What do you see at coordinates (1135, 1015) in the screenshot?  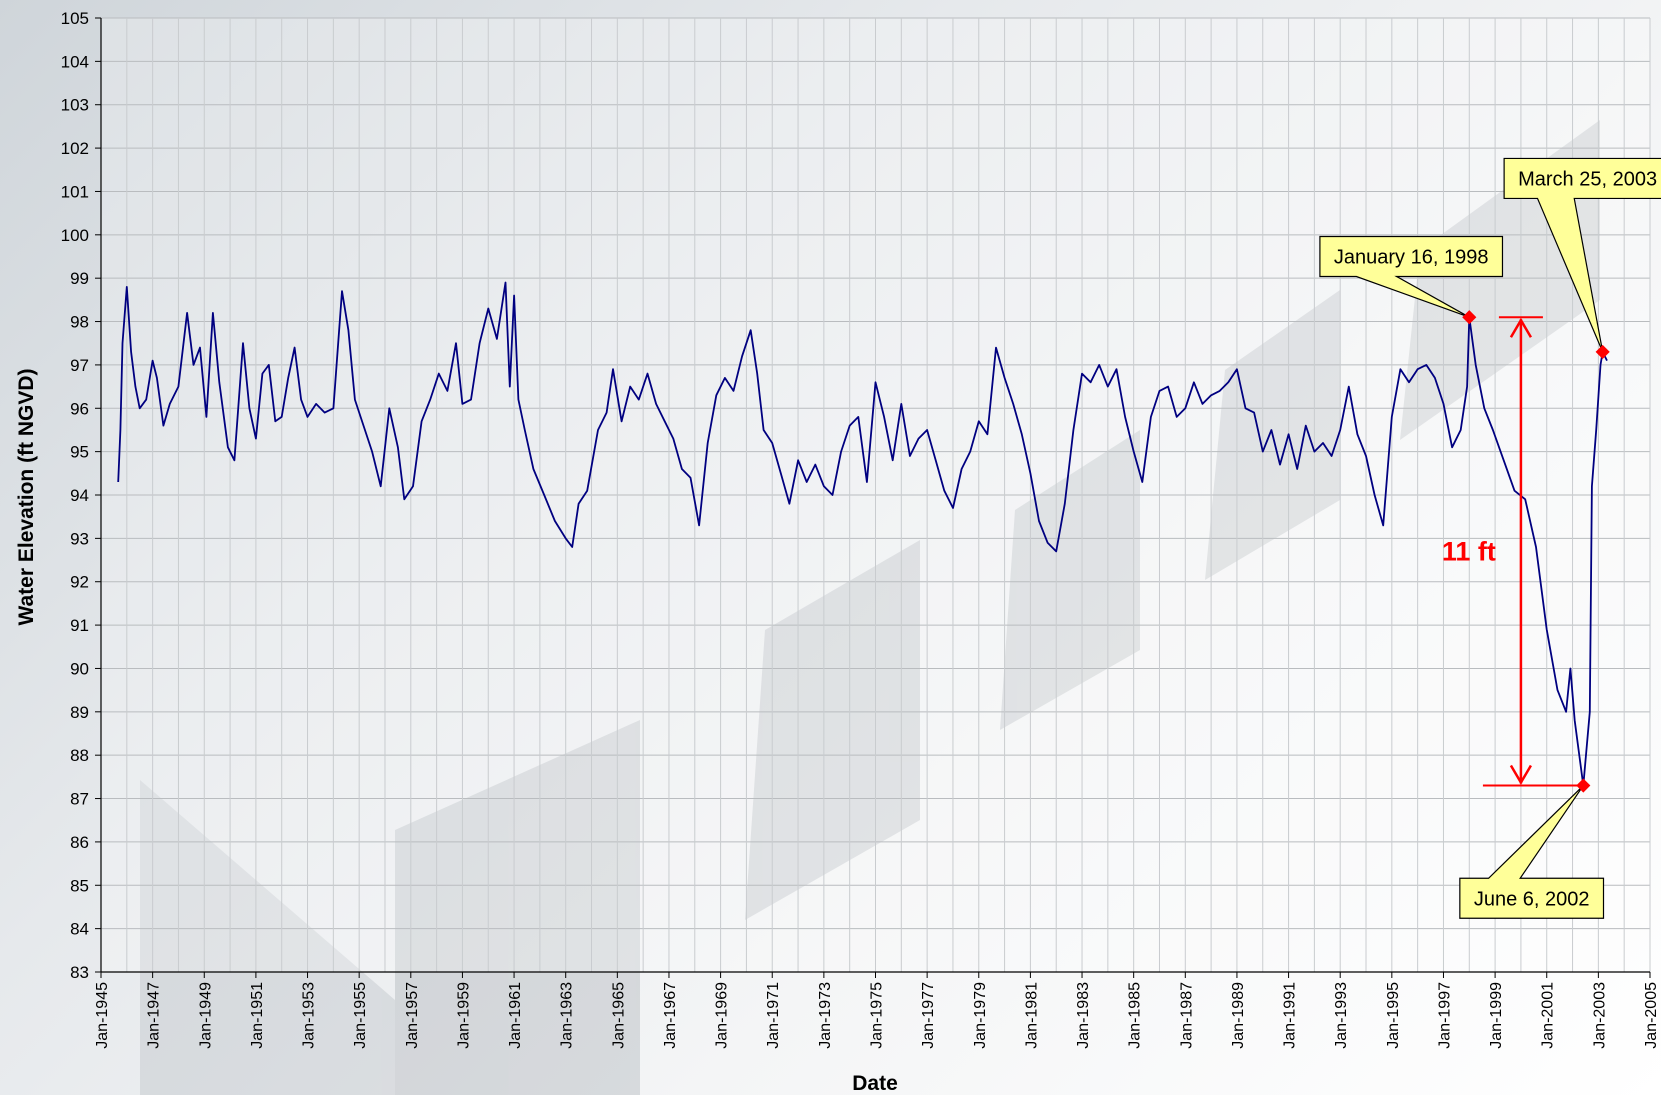 I see `x-tick-label: Jan-1985` at bounding box center [1135, 1015].